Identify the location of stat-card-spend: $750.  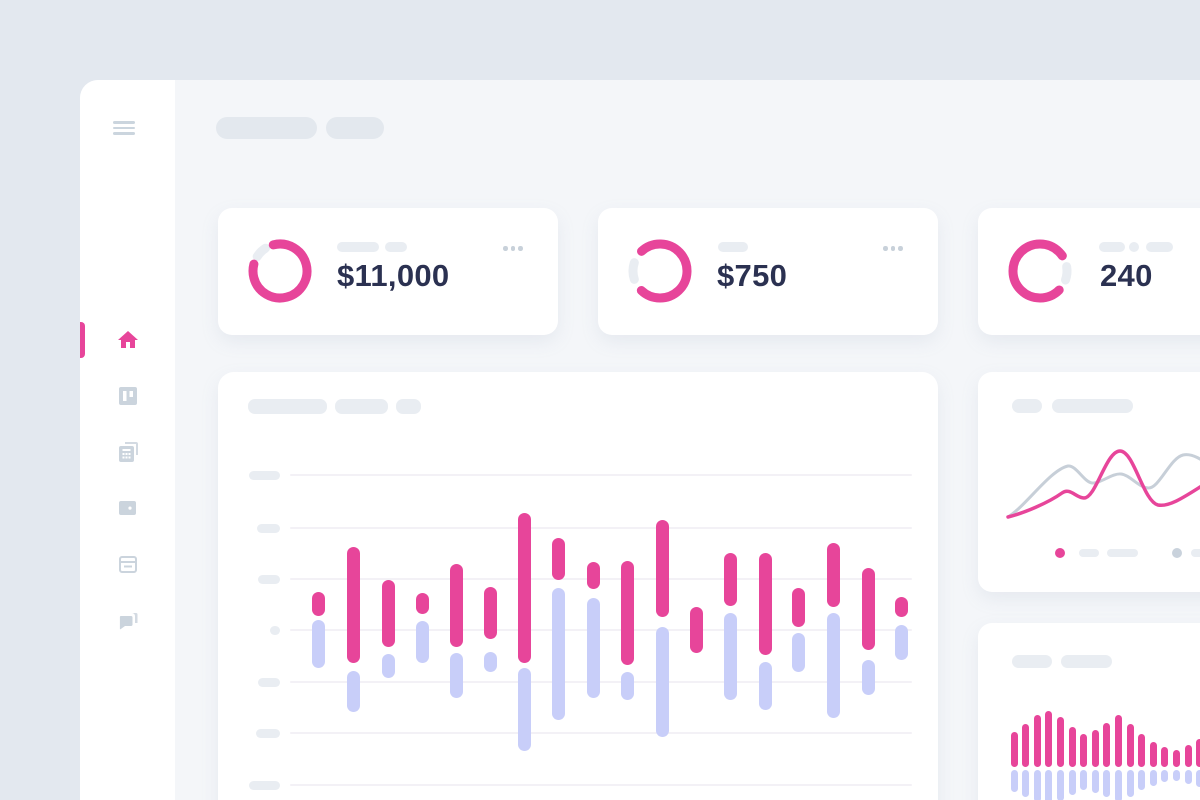
(768, 271).